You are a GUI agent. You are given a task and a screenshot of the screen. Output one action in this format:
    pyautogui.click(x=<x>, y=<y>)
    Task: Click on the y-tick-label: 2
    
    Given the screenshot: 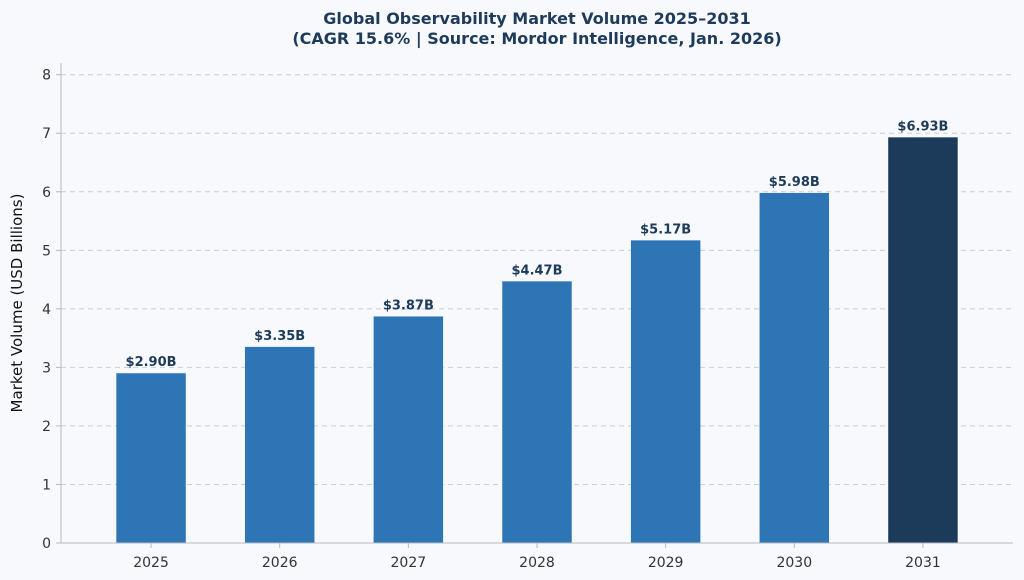 What is the action you would take?
    pyautogui.click(x=46, y=427)
    